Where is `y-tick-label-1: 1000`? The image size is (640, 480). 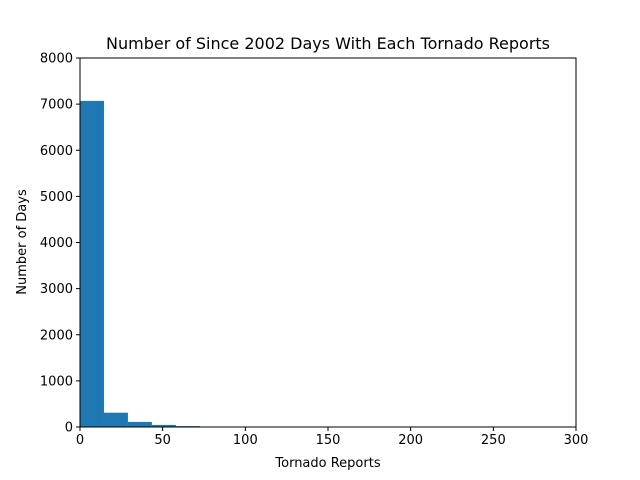 y-tick-label-1: 1000 is located at coordinates (56, 381).